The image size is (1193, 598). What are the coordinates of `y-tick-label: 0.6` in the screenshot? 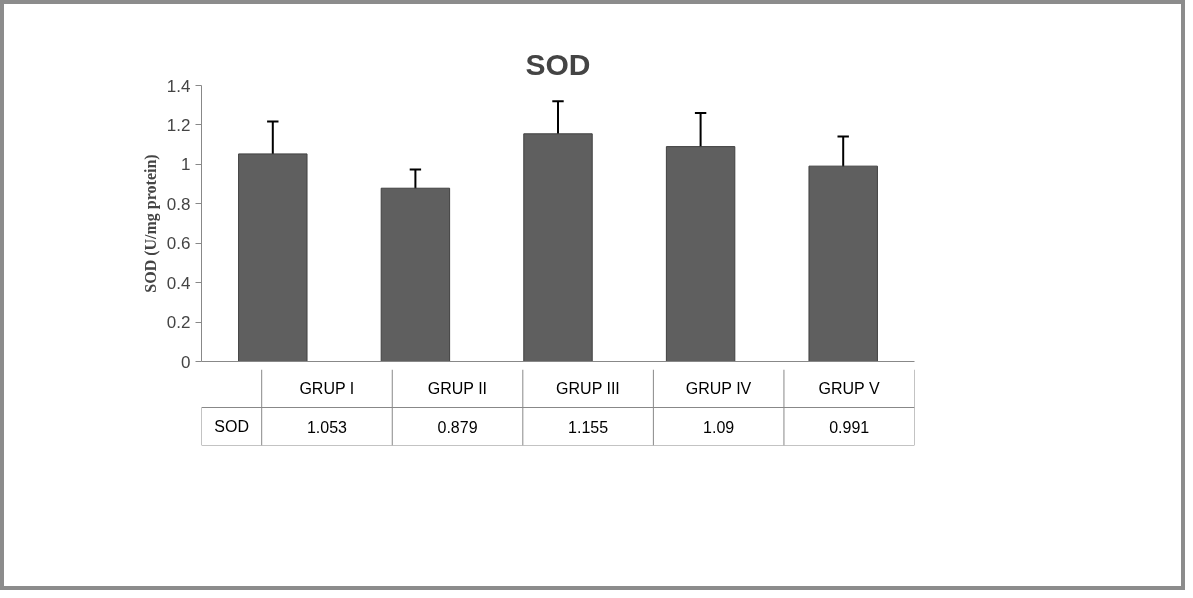 It's located at (178, 244).